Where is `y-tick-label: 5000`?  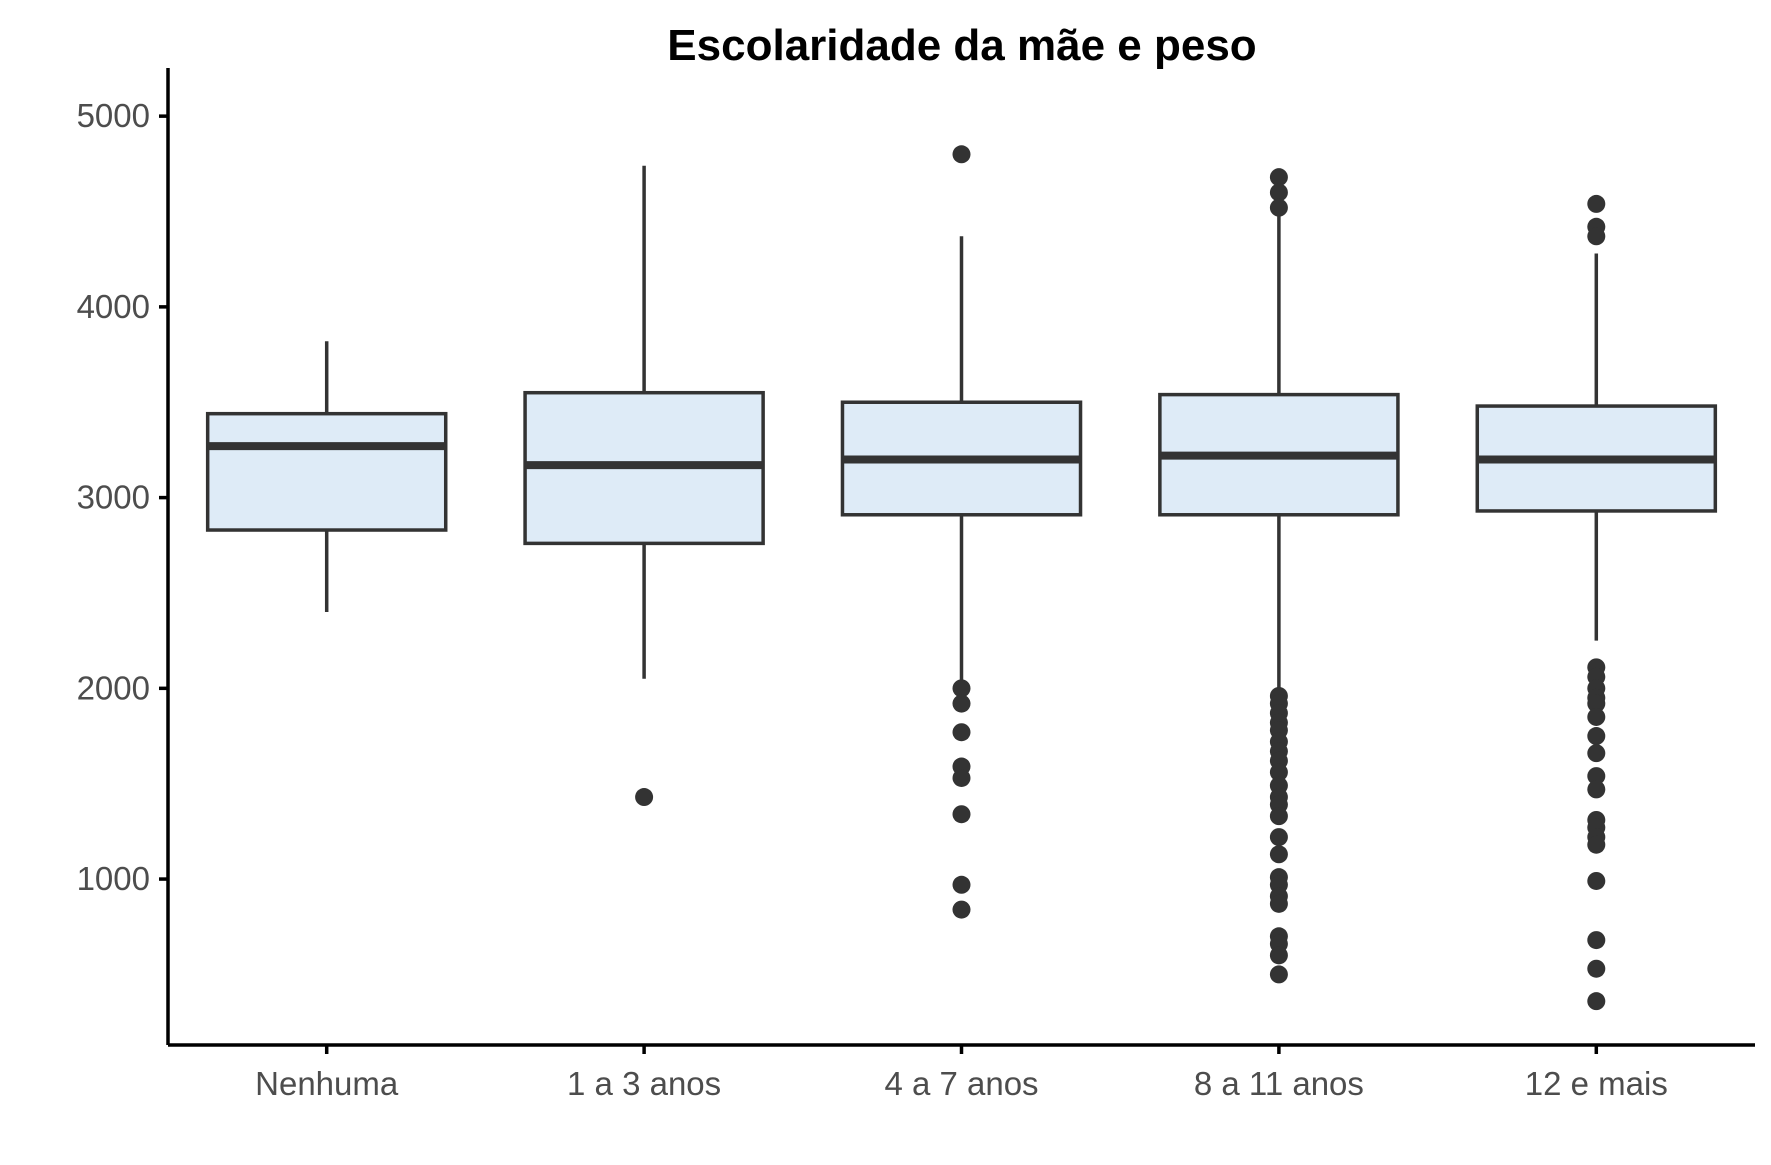 y-tick-label: 5000 is located at coordinates (113, 115).